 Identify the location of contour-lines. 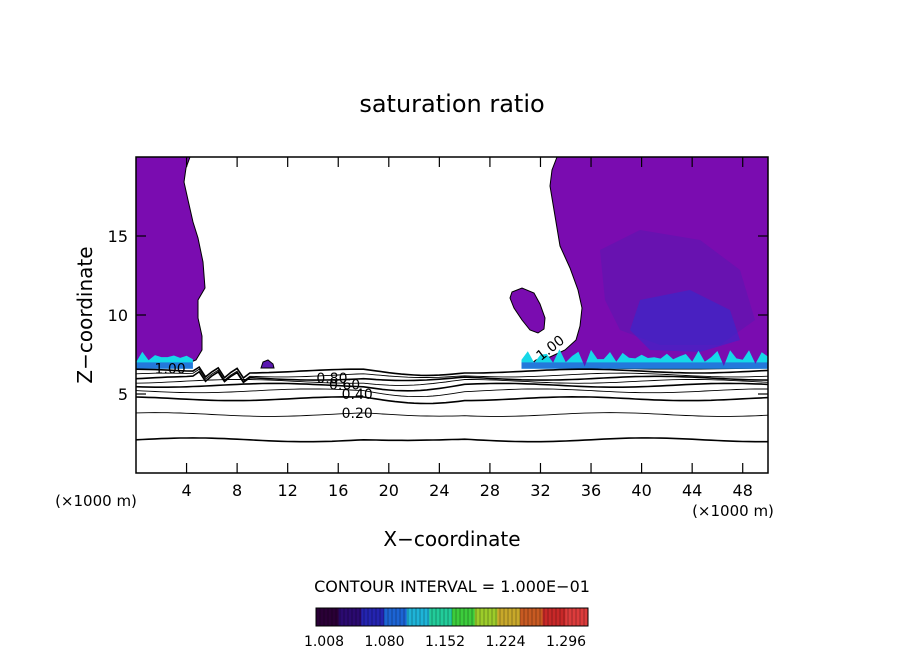
(452, 404).